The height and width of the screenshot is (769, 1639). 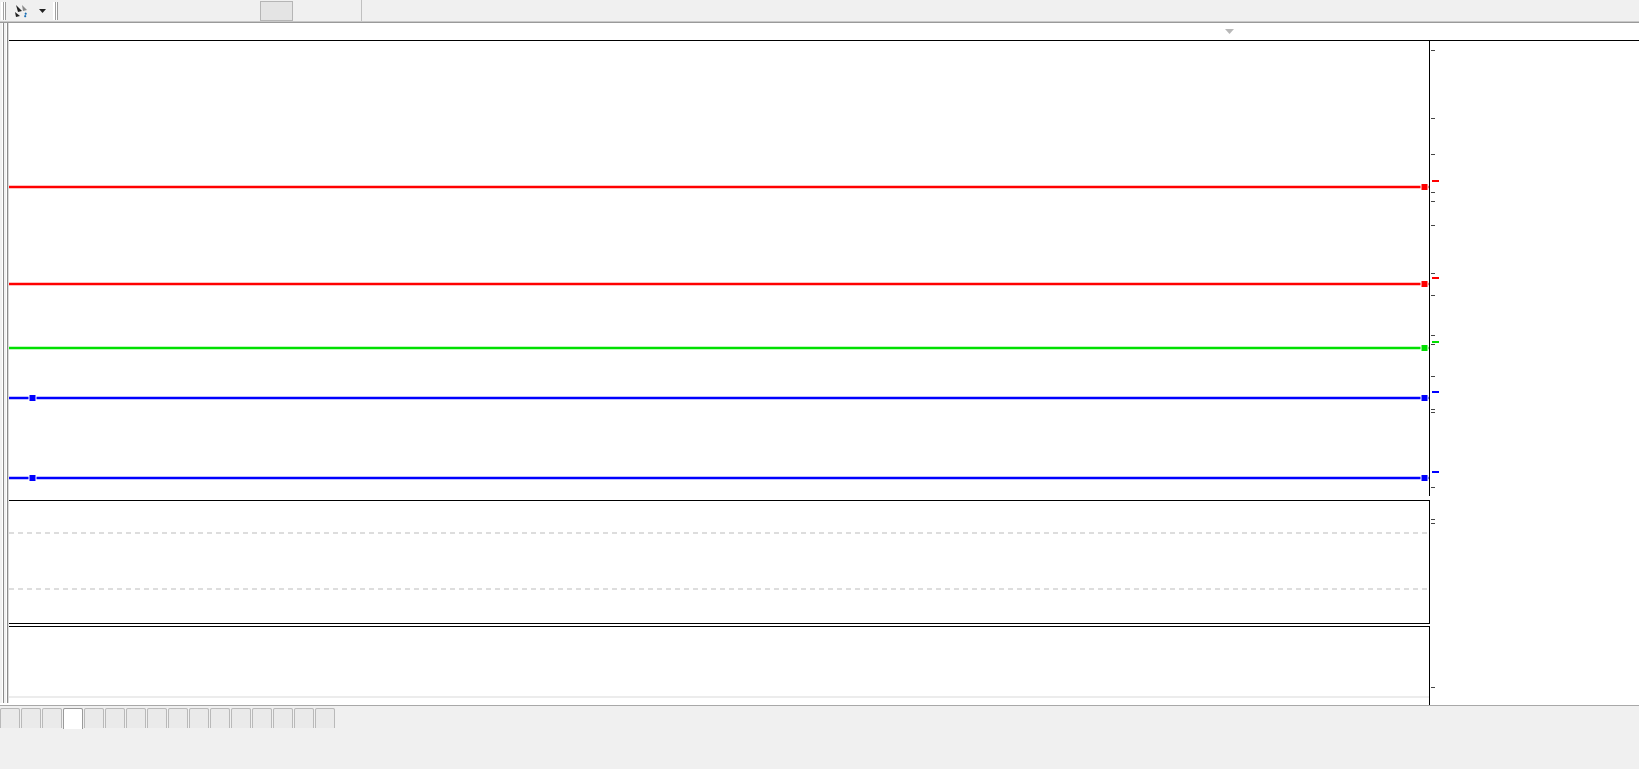 I want to click on timeframe-mn, so click(x=342, y=11).